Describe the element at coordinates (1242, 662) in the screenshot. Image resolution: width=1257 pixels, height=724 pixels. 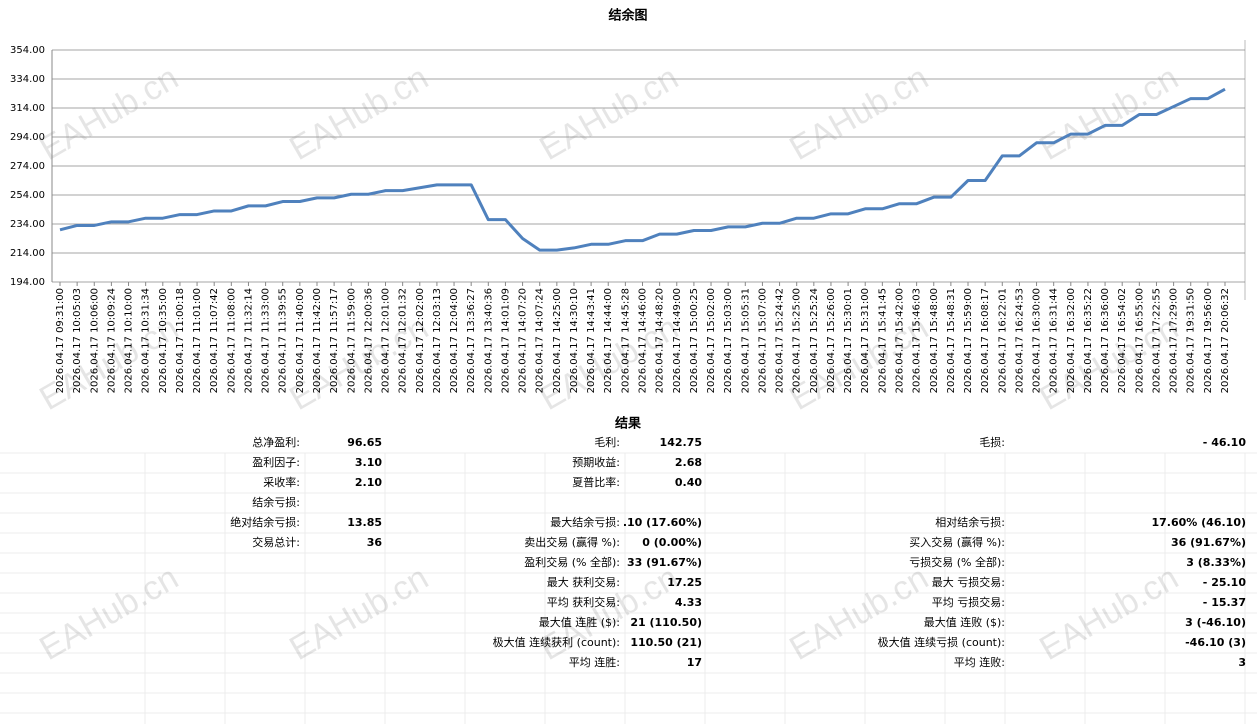
I see `result-value: 3` at that location.